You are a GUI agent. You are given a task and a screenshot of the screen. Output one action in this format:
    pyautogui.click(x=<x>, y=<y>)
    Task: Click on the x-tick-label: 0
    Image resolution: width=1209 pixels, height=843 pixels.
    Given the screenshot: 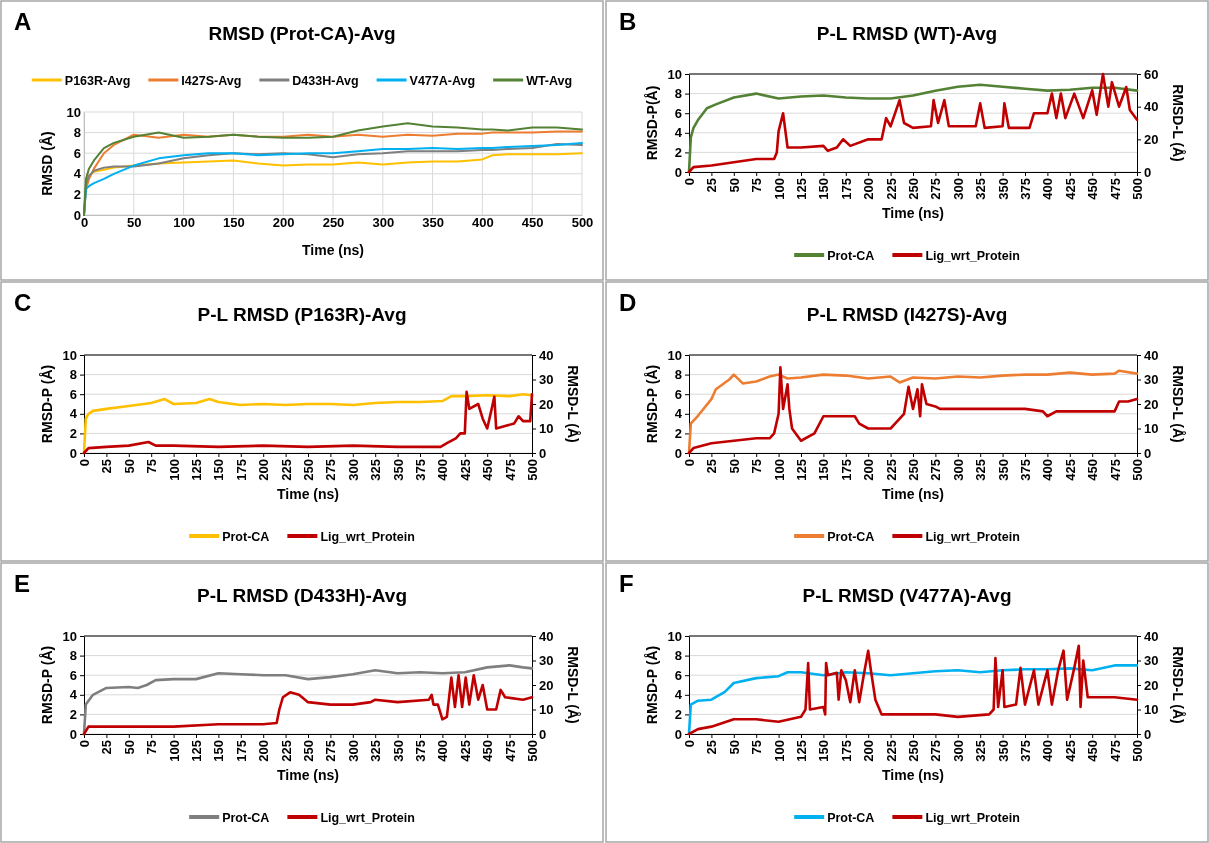 What is the action you would take?
    pyautogui.click(x=690, y=744)
    